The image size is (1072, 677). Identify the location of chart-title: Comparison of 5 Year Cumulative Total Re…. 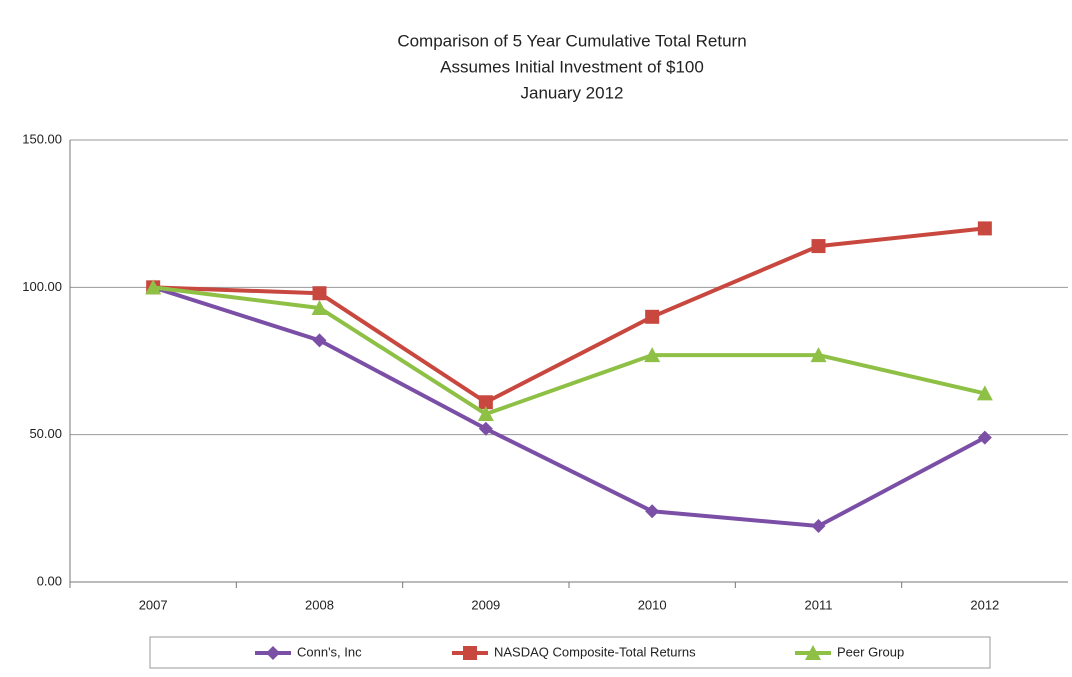
(571, 40).